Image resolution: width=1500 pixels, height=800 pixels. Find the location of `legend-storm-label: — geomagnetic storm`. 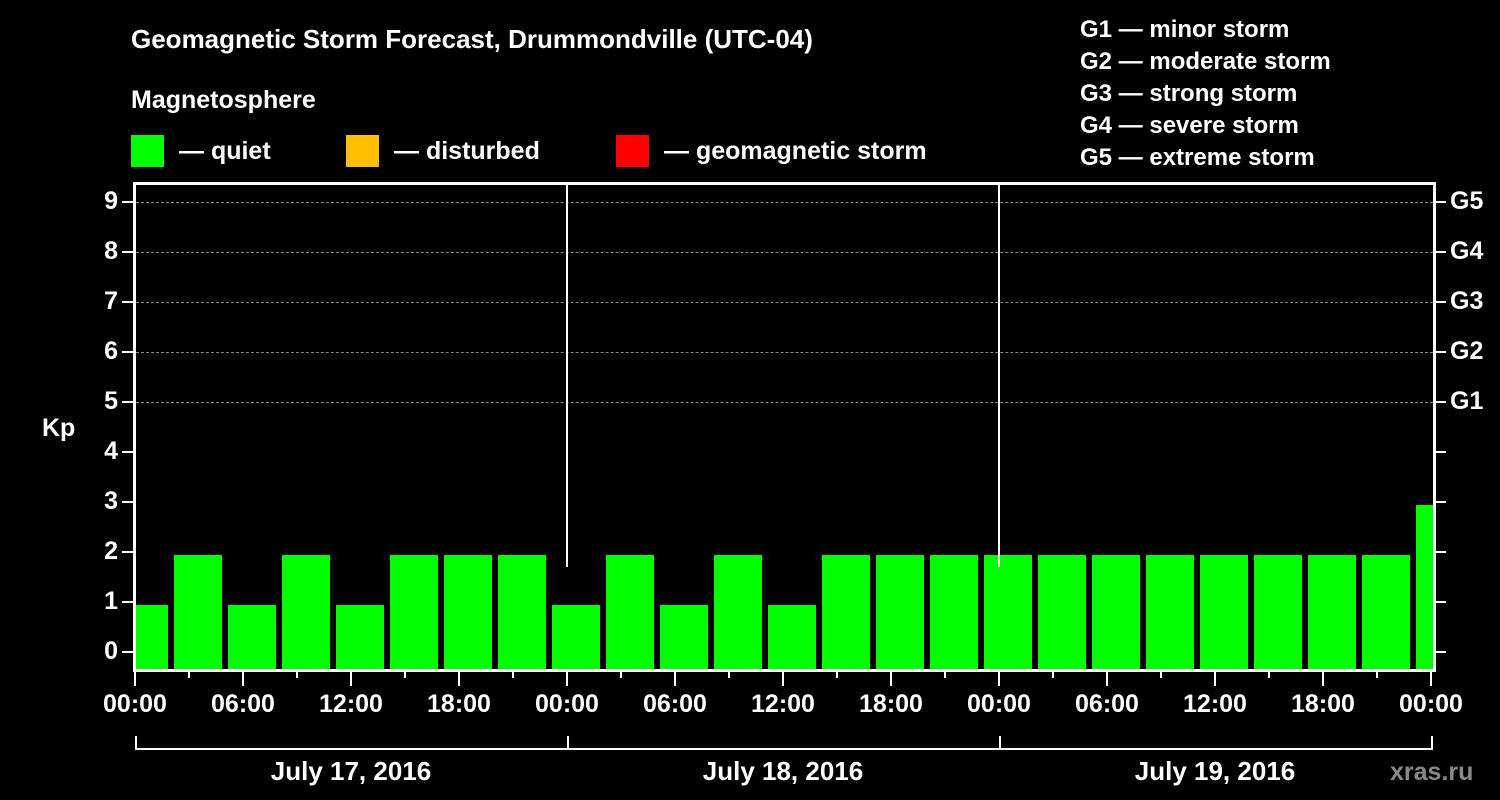

legend-storm-label: — geomagnetic storm is located at coordinates (795, 150).